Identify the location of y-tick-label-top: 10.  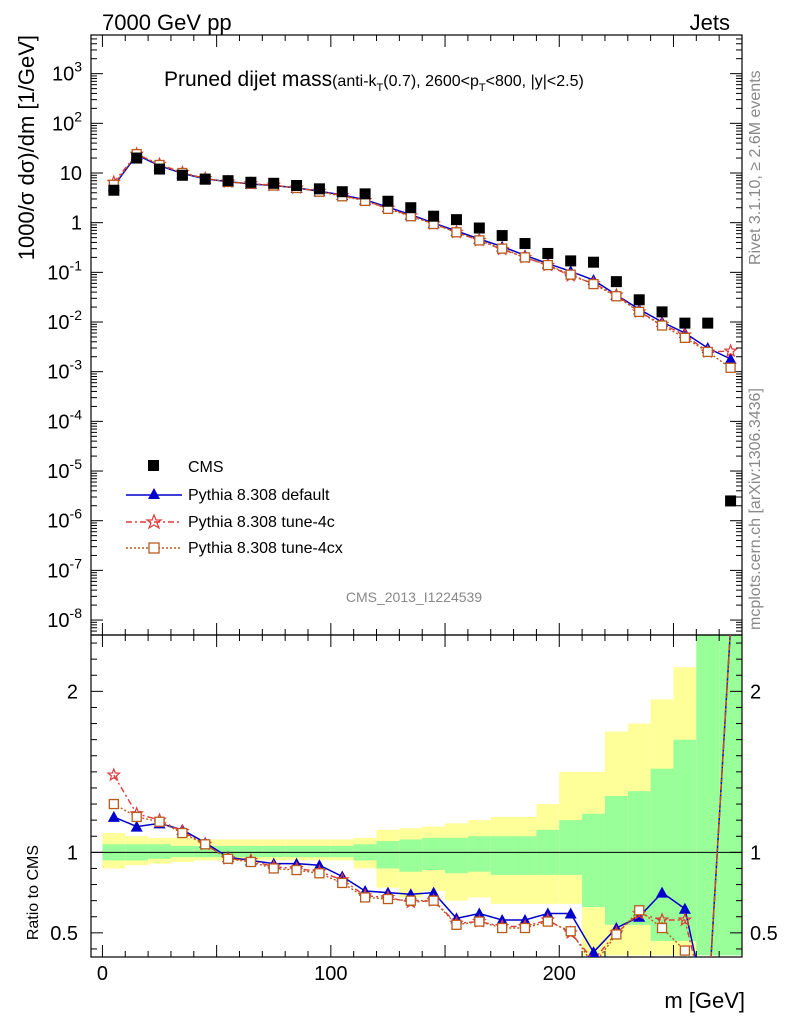
(71, 174).